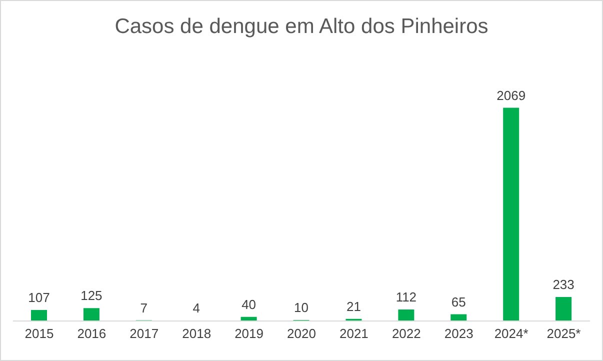 Image resolution: width=603 pixels, height=361 pixels. Describe the element at coordinates (144, 334) in the screenshot. I see `x-tick-label: 2017` at that location.